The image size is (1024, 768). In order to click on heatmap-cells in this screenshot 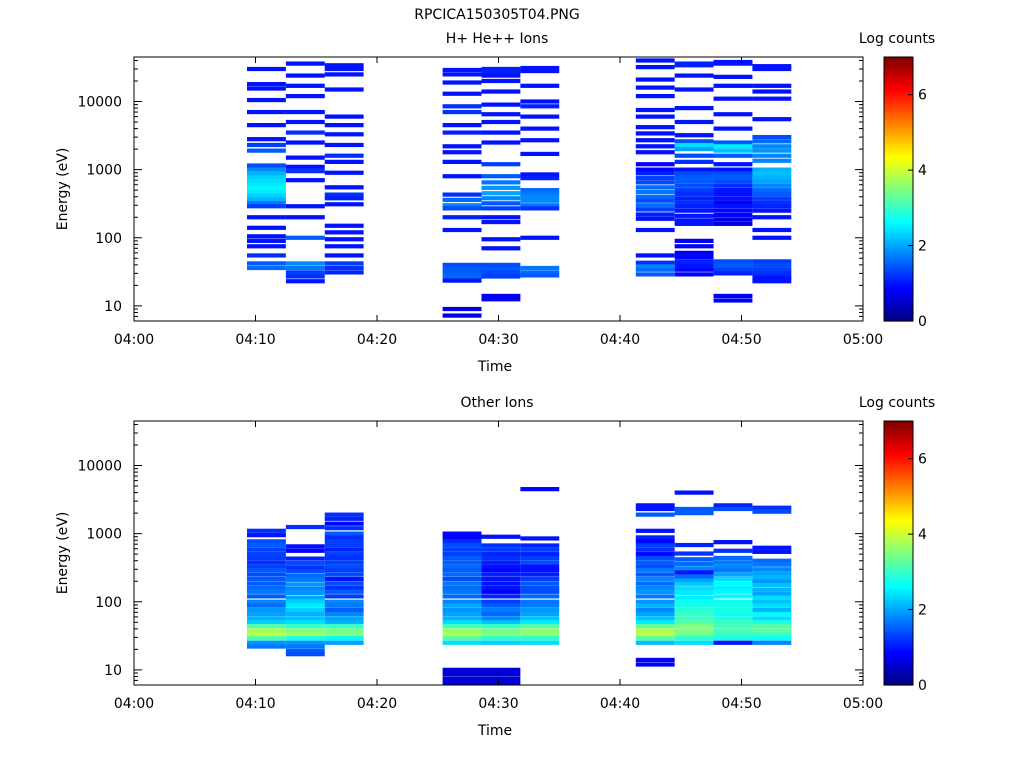, I will do `click(519, 586)`.